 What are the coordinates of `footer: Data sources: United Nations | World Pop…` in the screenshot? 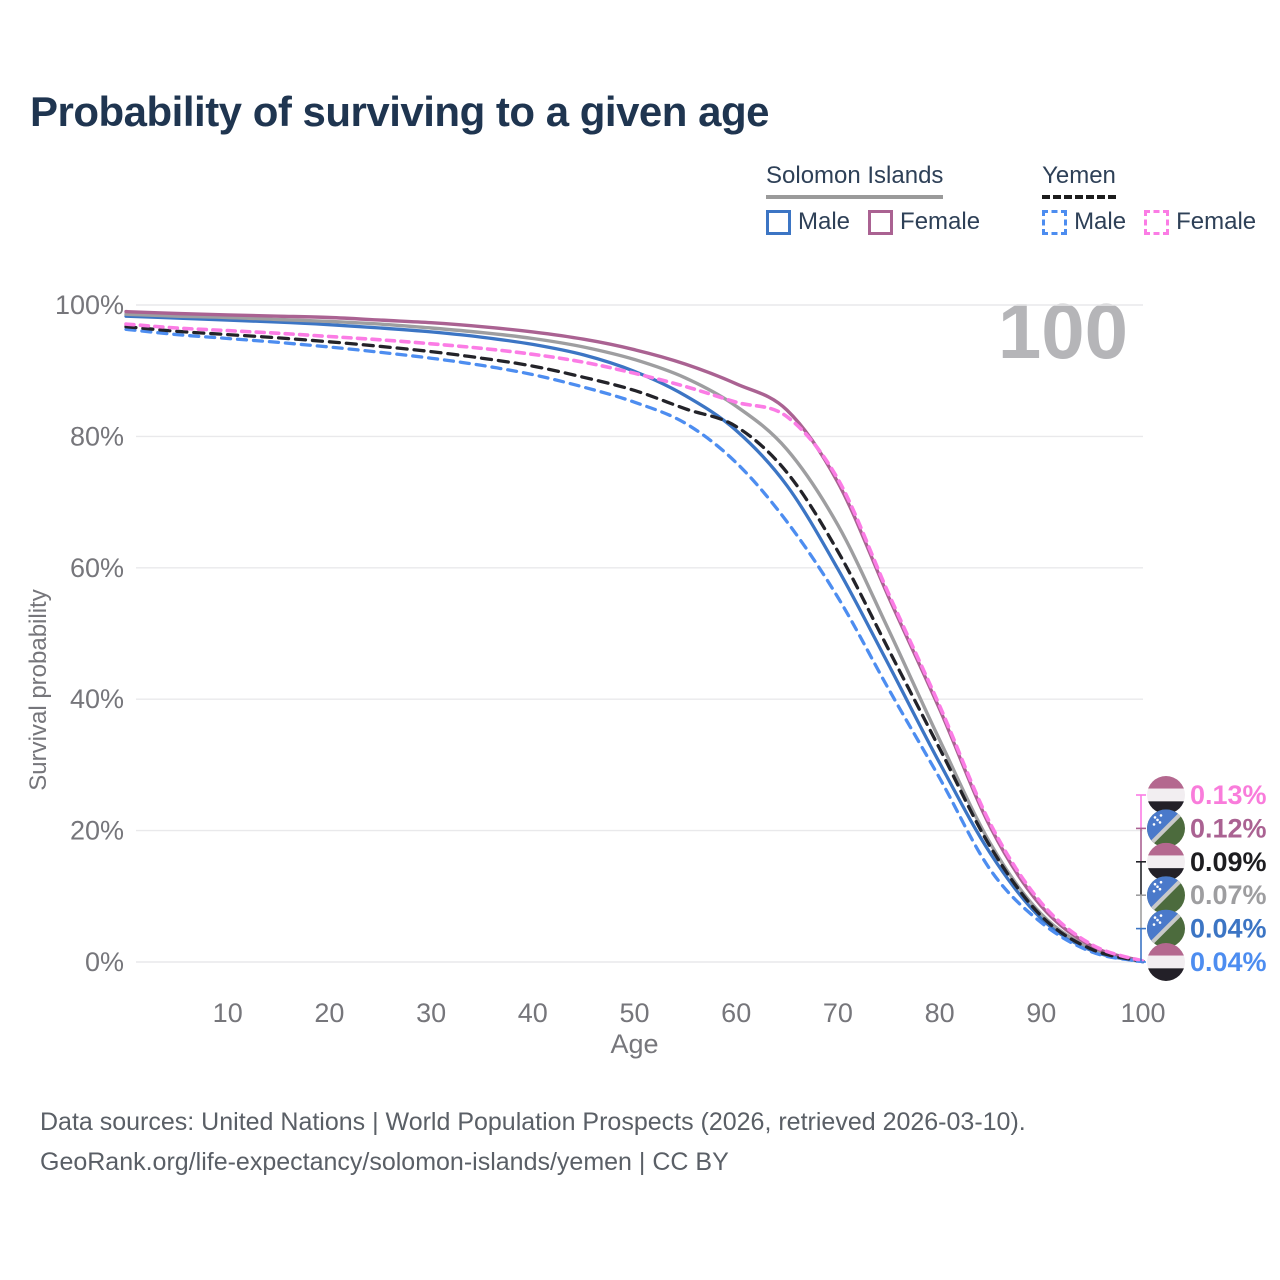 It's located at (533, 1142).